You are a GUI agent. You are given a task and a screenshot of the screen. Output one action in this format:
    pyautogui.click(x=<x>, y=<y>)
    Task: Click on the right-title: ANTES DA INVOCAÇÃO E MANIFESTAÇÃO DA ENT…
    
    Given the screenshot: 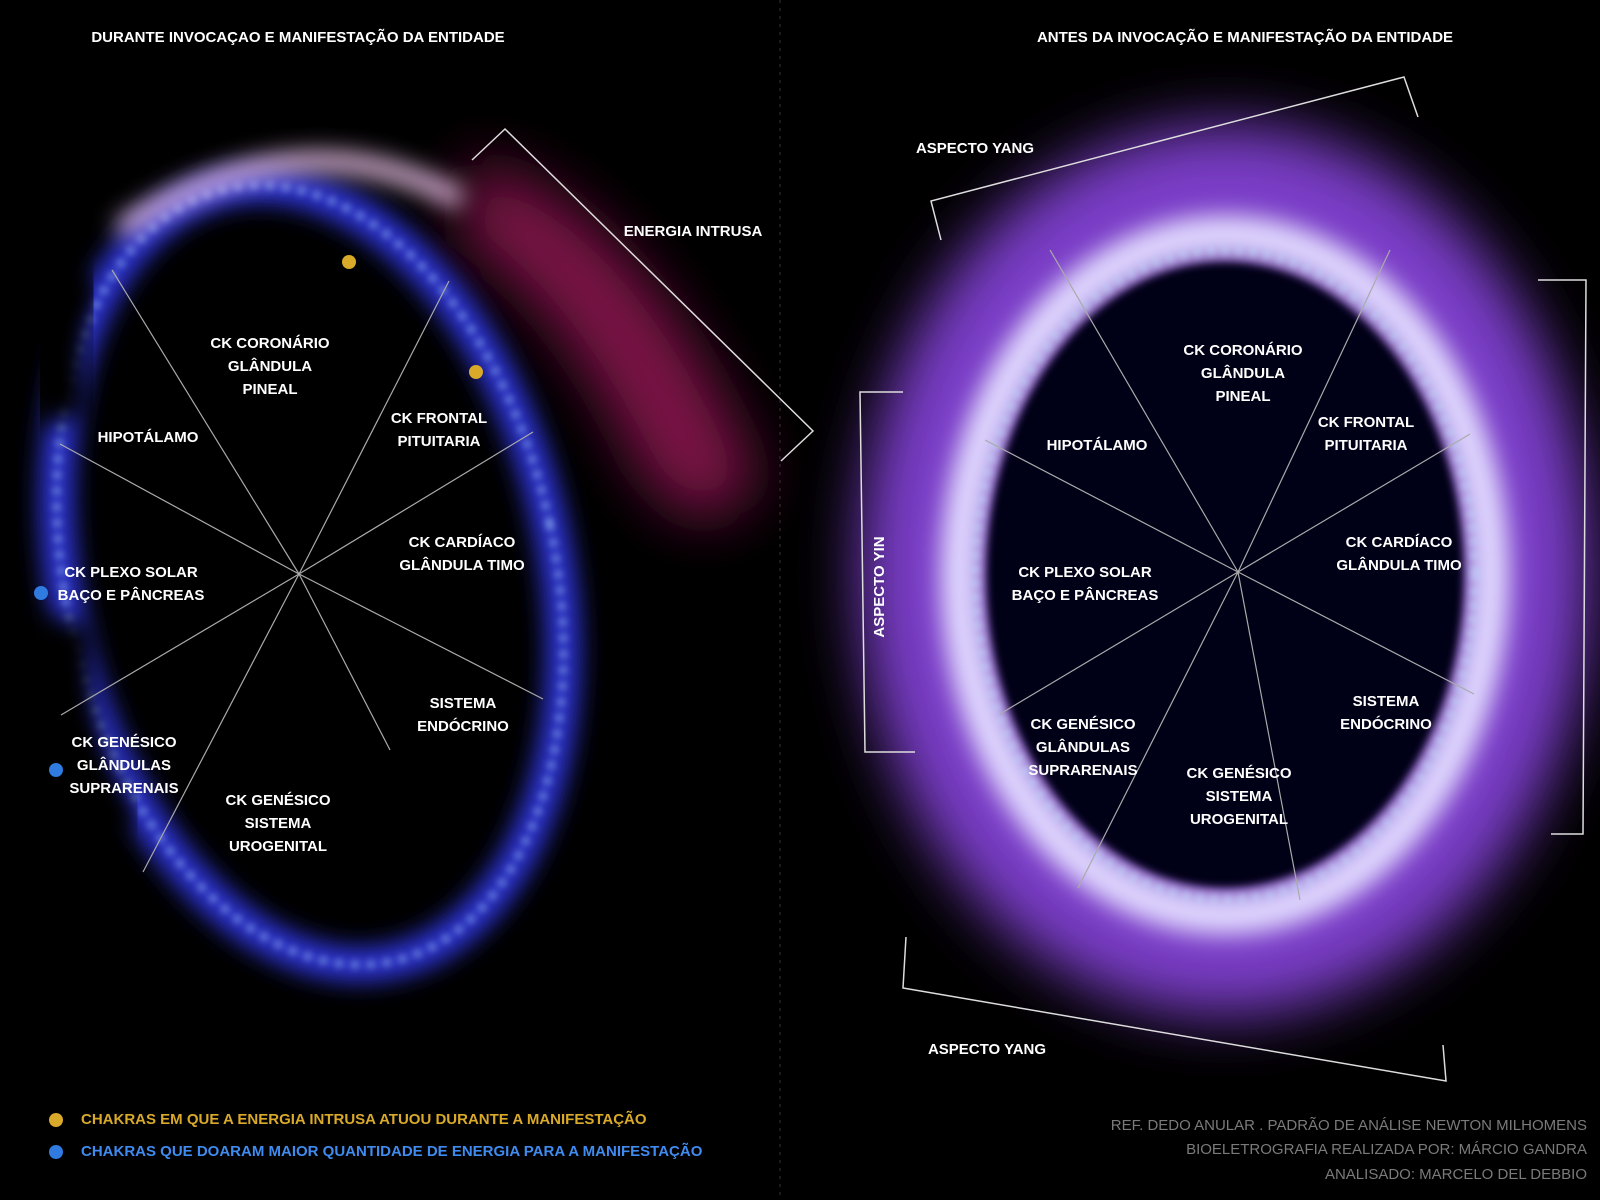 What is the action you would take?
    pyautogui.click(x=1245, y=37)
    